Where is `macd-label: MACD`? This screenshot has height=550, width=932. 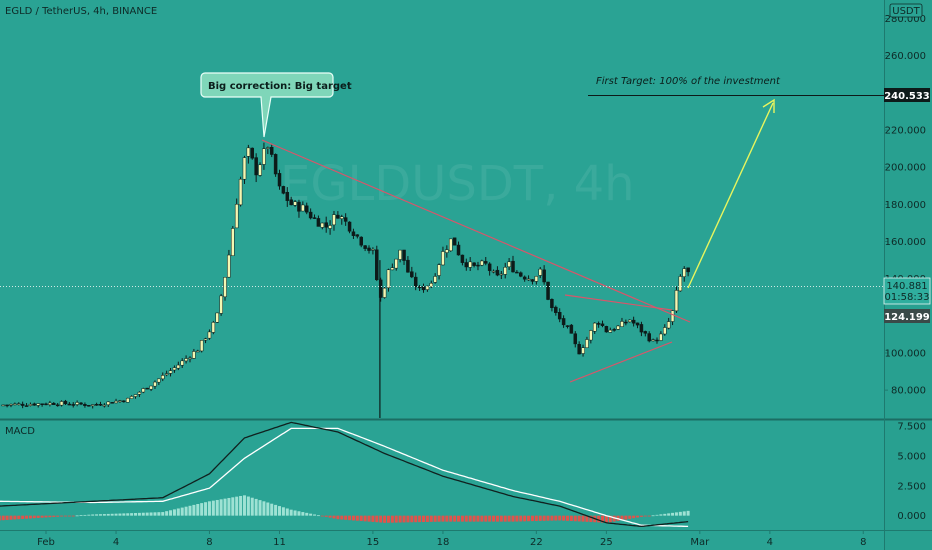 macd-label: MACD is located at coordinates (20, 431).